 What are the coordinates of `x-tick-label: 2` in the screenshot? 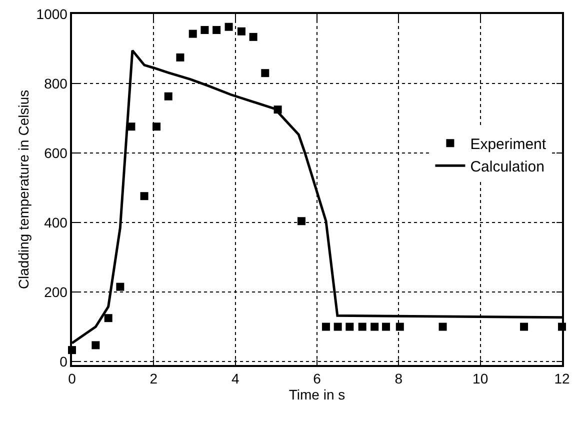 It's located at (154, 378).